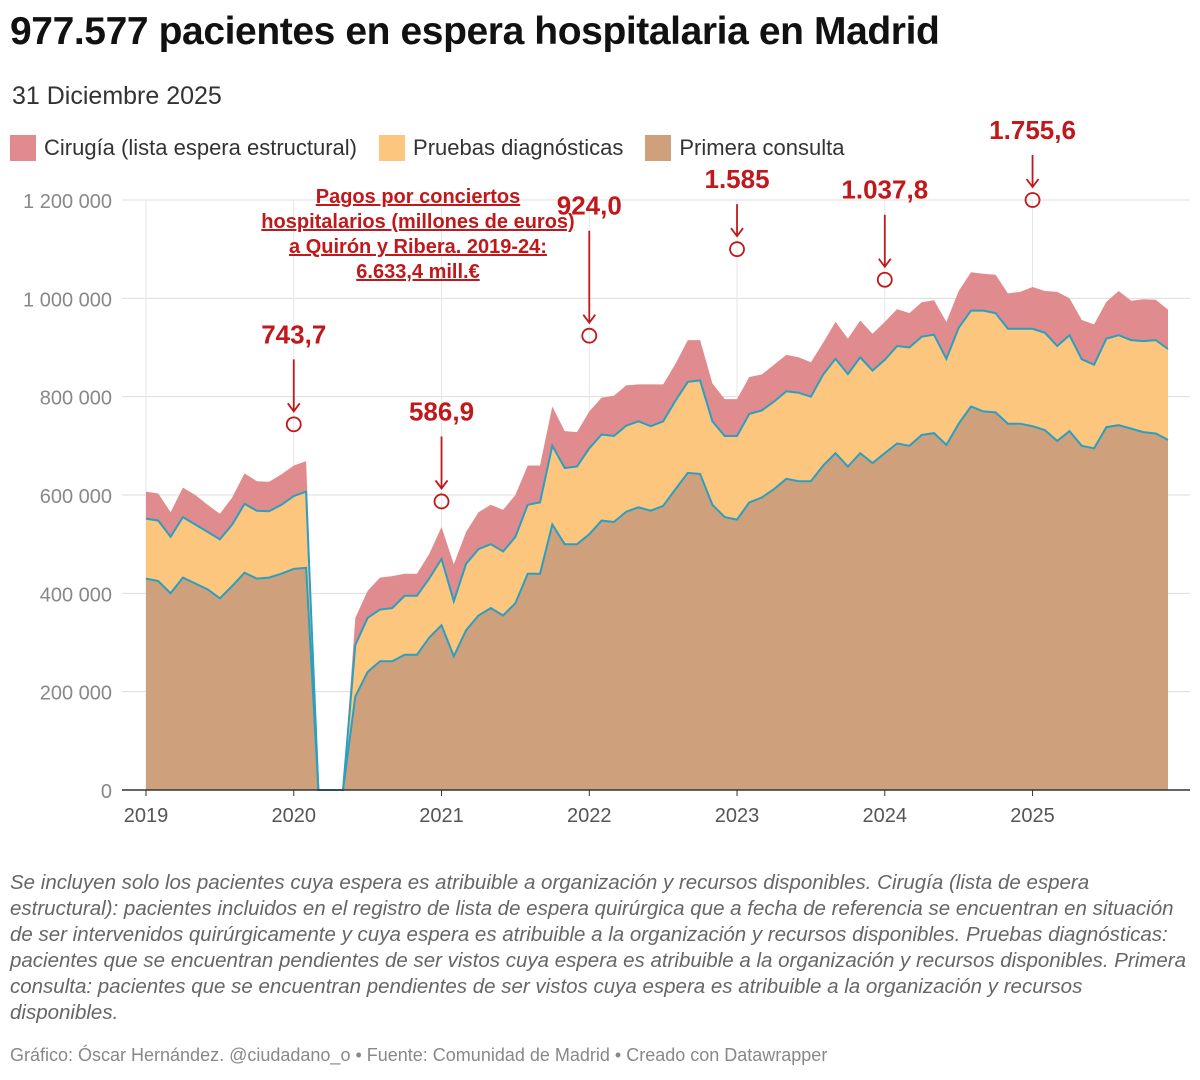  Describe the element at coordinates (885, 816) in the screenshot. I see `x-tick-label: 2024` at that location.